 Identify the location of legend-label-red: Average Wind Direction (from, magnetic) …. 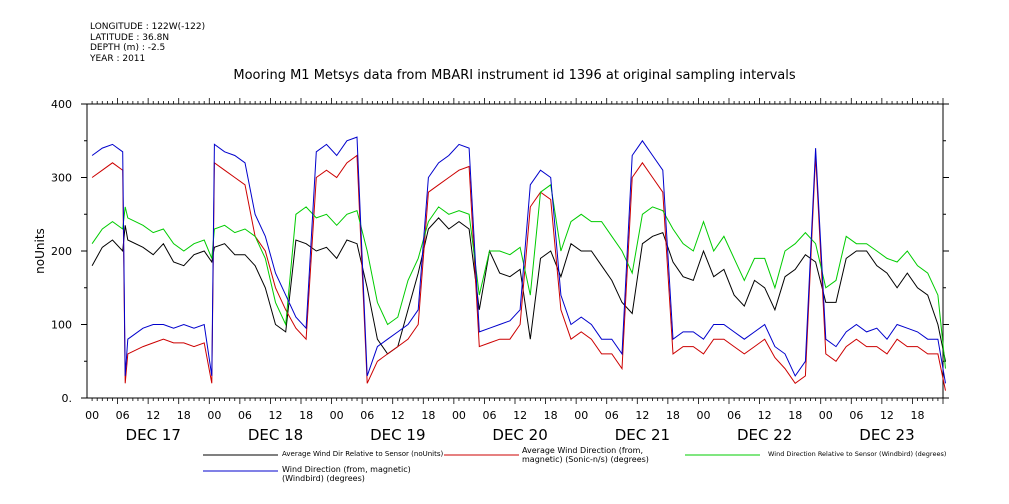
(585, 455).